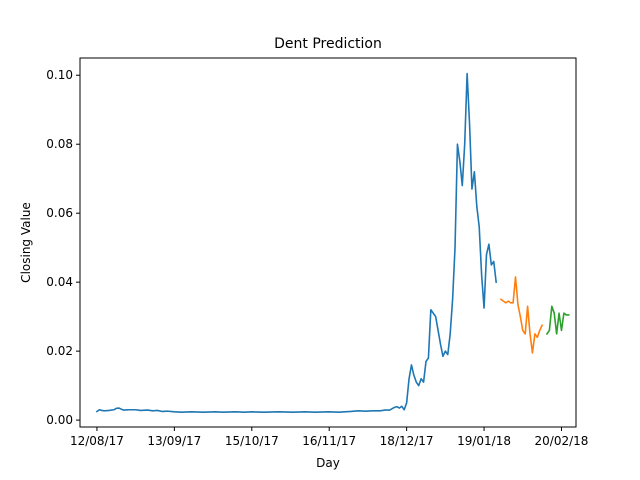  I want to click on x-tick-label: 18/12/17, so click(407, 441).